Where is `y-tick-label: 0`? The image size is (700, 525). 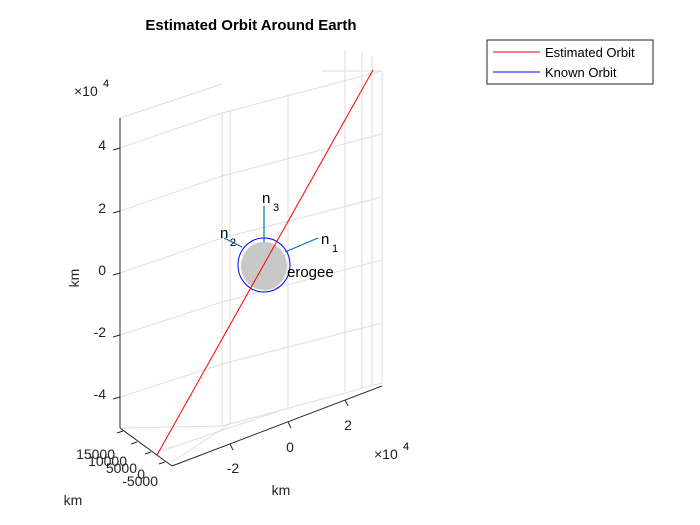
y-tick-label: 0 is located at coordinates (141, 474).